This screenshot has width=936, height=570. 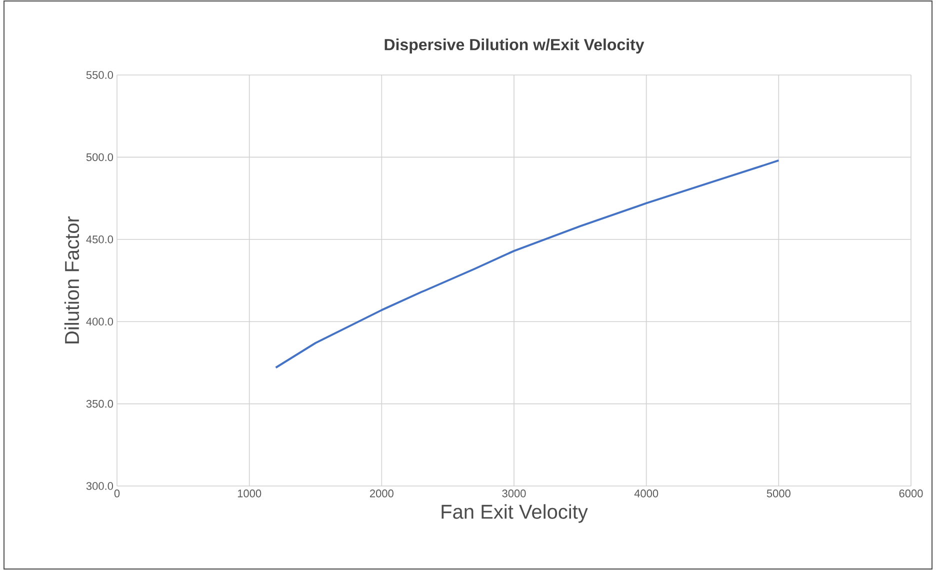 I want to click on x-tick-label: 6000, so click(x=911, y=494).